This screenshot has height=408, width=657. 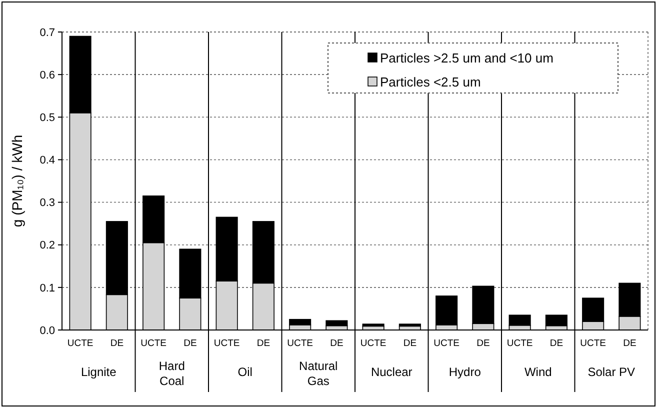 What do you see at coordinates (538, 372) in the screenshot?
I see `text: Wind` at bounding box center [538, 372].